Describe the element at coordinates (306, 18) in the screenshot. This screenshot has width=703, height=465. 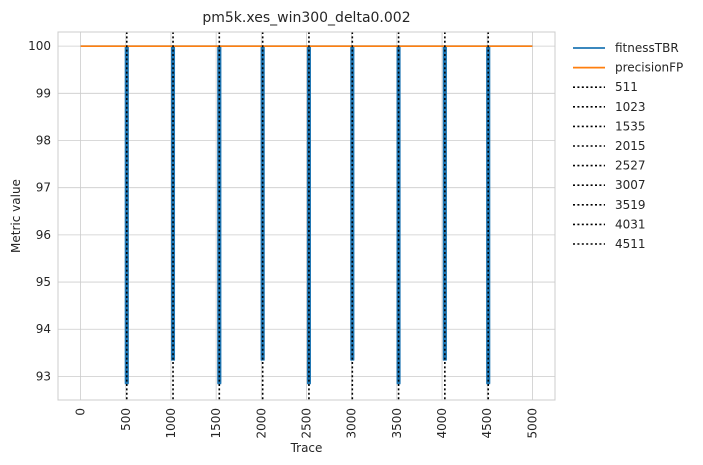
I see `chart-title: pm5k.xes_win300_delta0.002` at that location.